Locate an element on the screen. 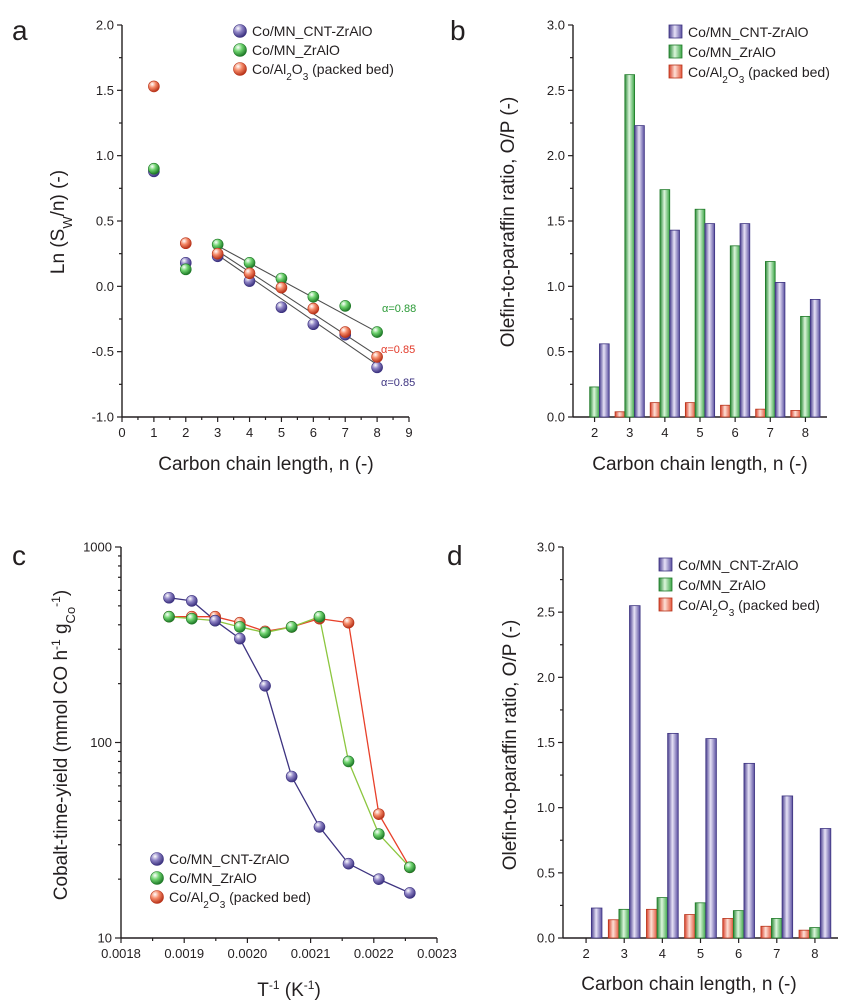 Image resolution: width=847 pixels, height=1001 pixels. panel-d-y-tick-label: 1.0 is located at coordinates (546, 807).